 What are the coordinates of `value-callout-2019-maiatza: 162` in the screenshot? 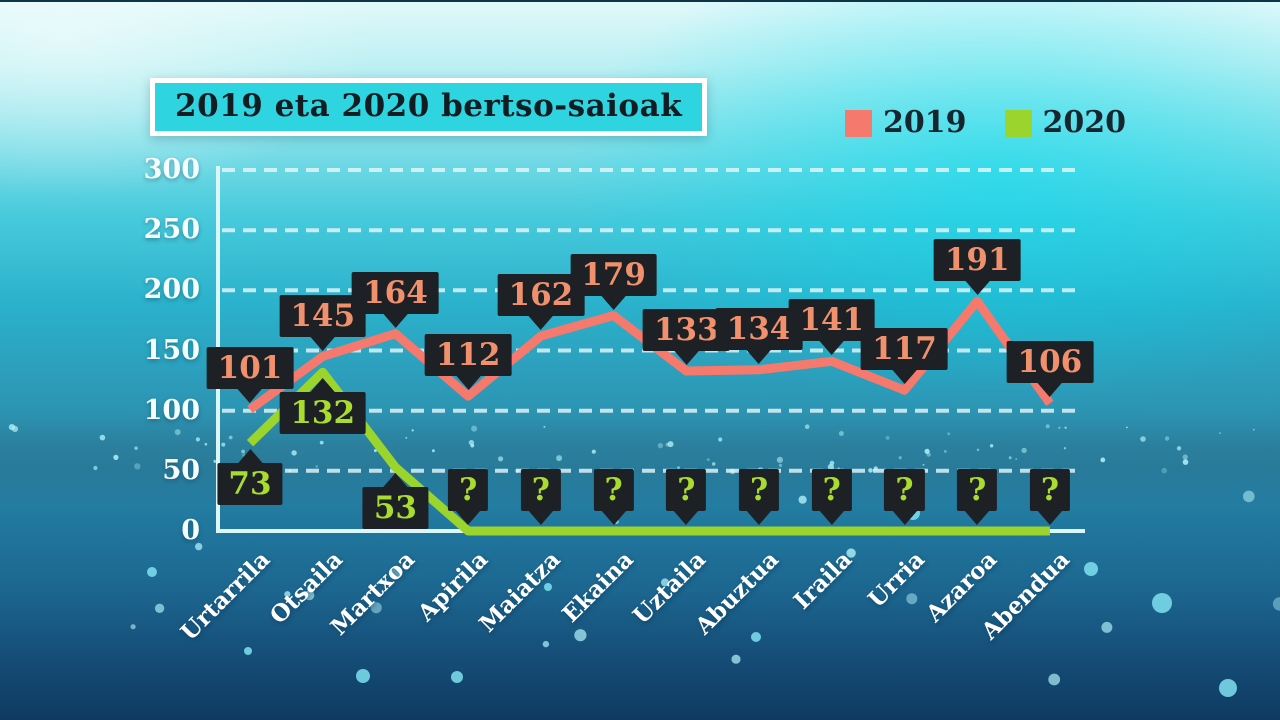 It's located at (541, 302).